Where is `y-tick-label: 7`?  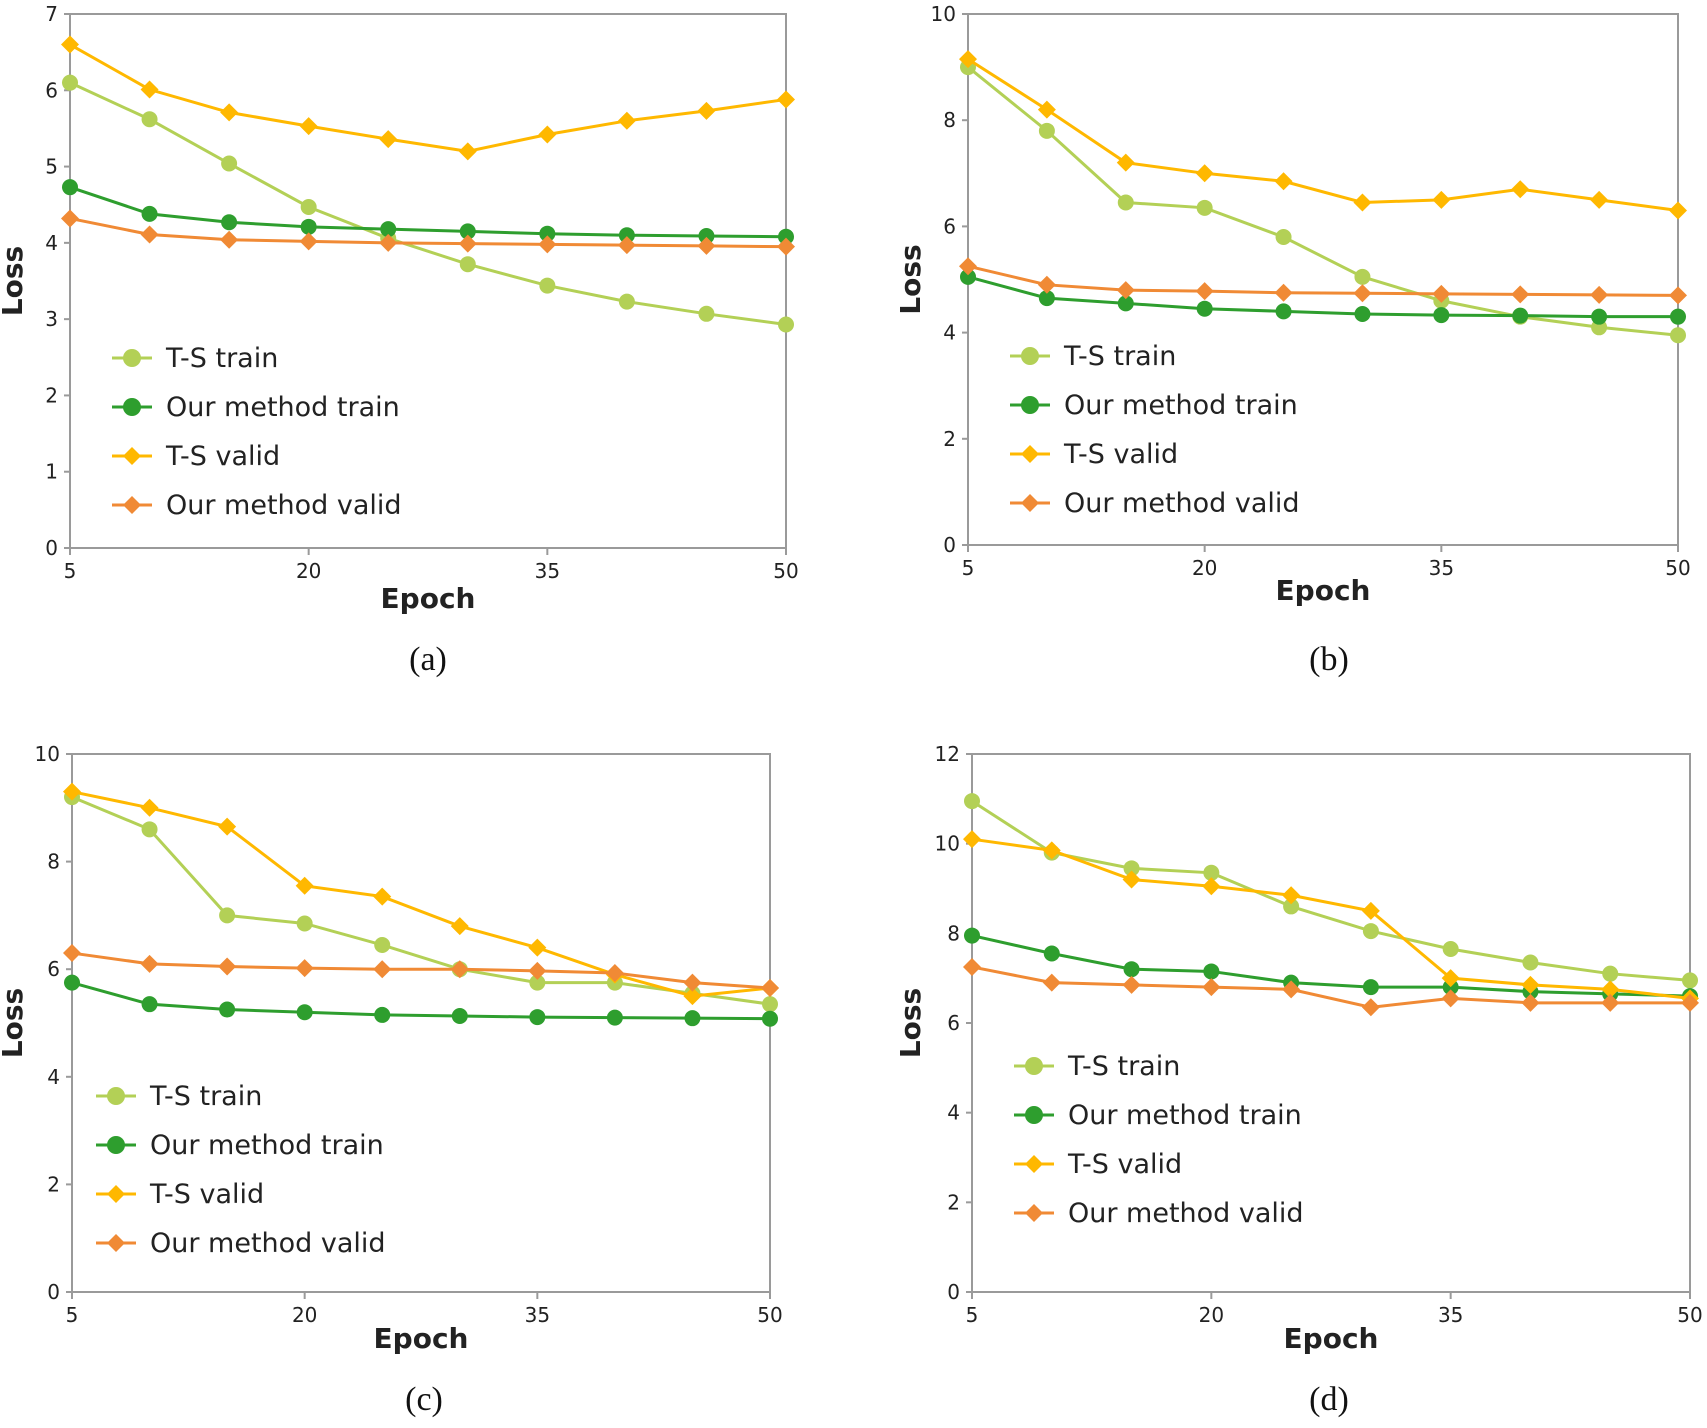
y-tick-label: 7 is located at coordinates (51, 14).